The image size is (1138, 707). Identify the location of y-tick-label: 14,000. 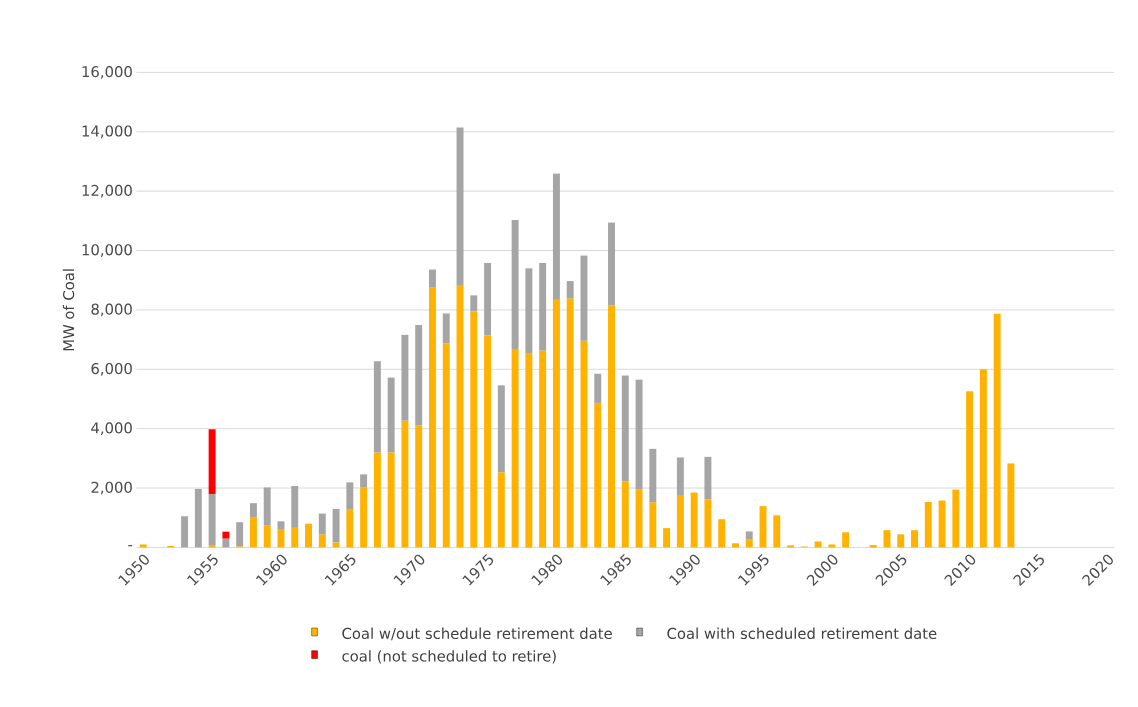
(107, 132).